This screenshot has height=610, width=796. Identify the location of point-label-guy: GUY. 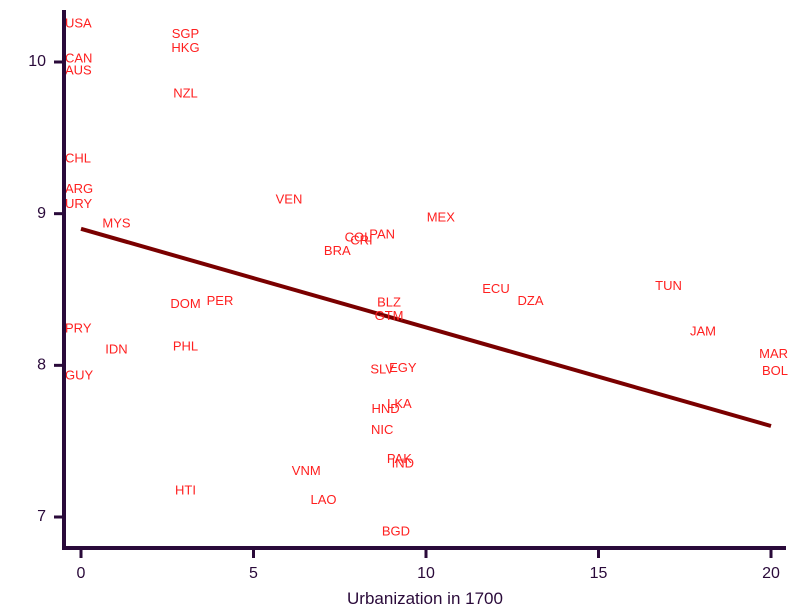
(79, 374).